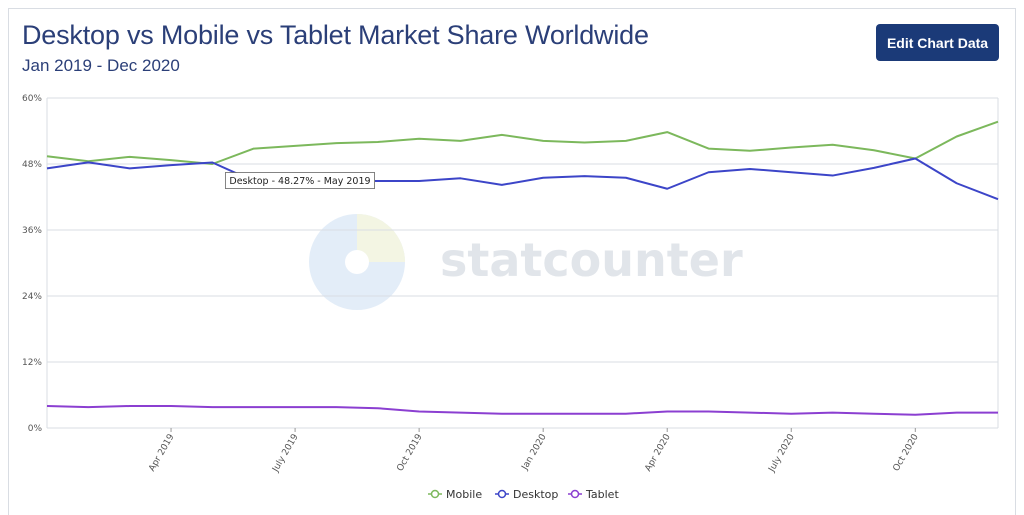 The image size is (1024, 515). Describe the element at coordinates (502, 494) in the screenshot. I see `legend-marker-desktop` at that location.